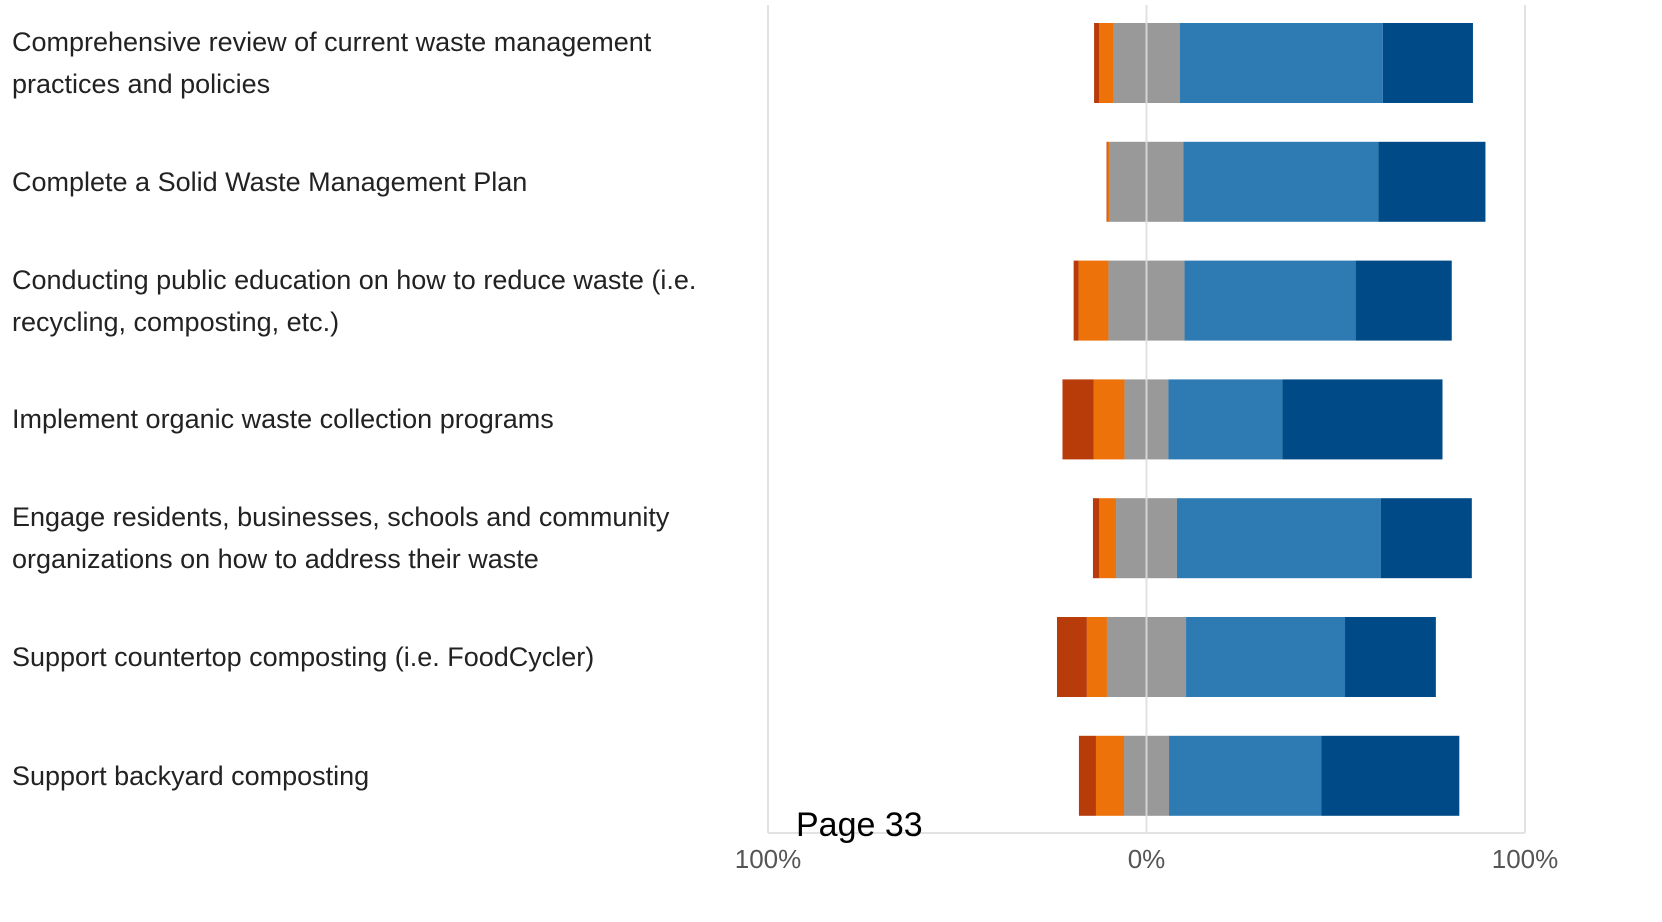 The height and width of the screenshot is (922, 1662). I want to click on page-footer: Page 33, so click(859, 825).